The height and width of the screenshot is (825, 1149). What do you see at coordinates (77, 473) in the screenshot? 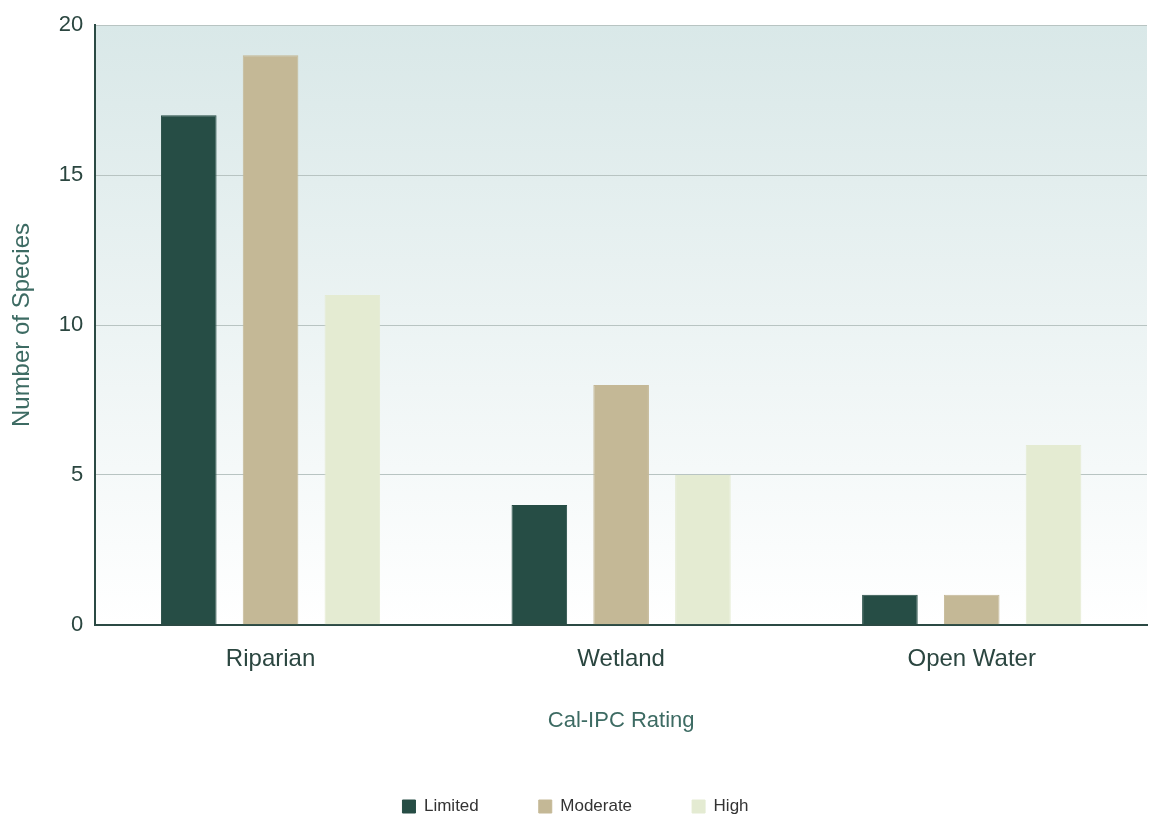
I see `y-tick-label: 5` at bounding box center [77, 473].